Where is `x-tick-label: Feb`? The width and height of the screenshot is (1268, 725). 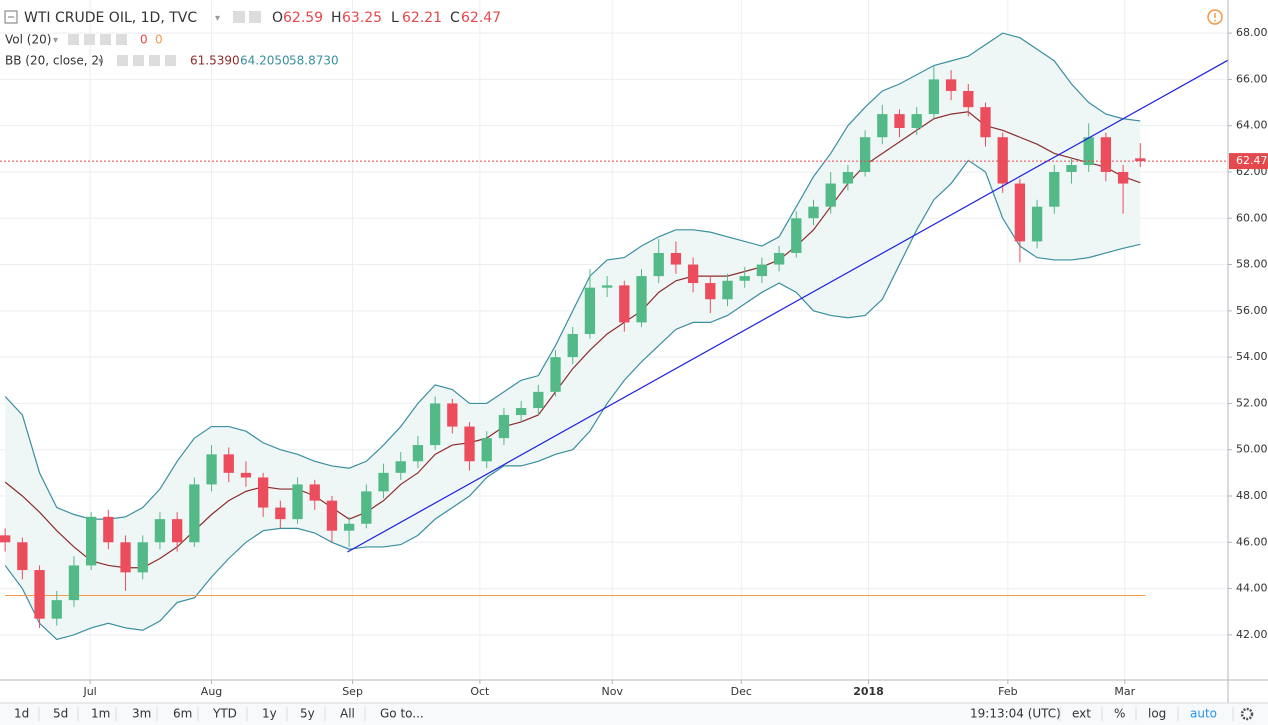 x-tick-label: Feb is located at coordinates (1007, 691).